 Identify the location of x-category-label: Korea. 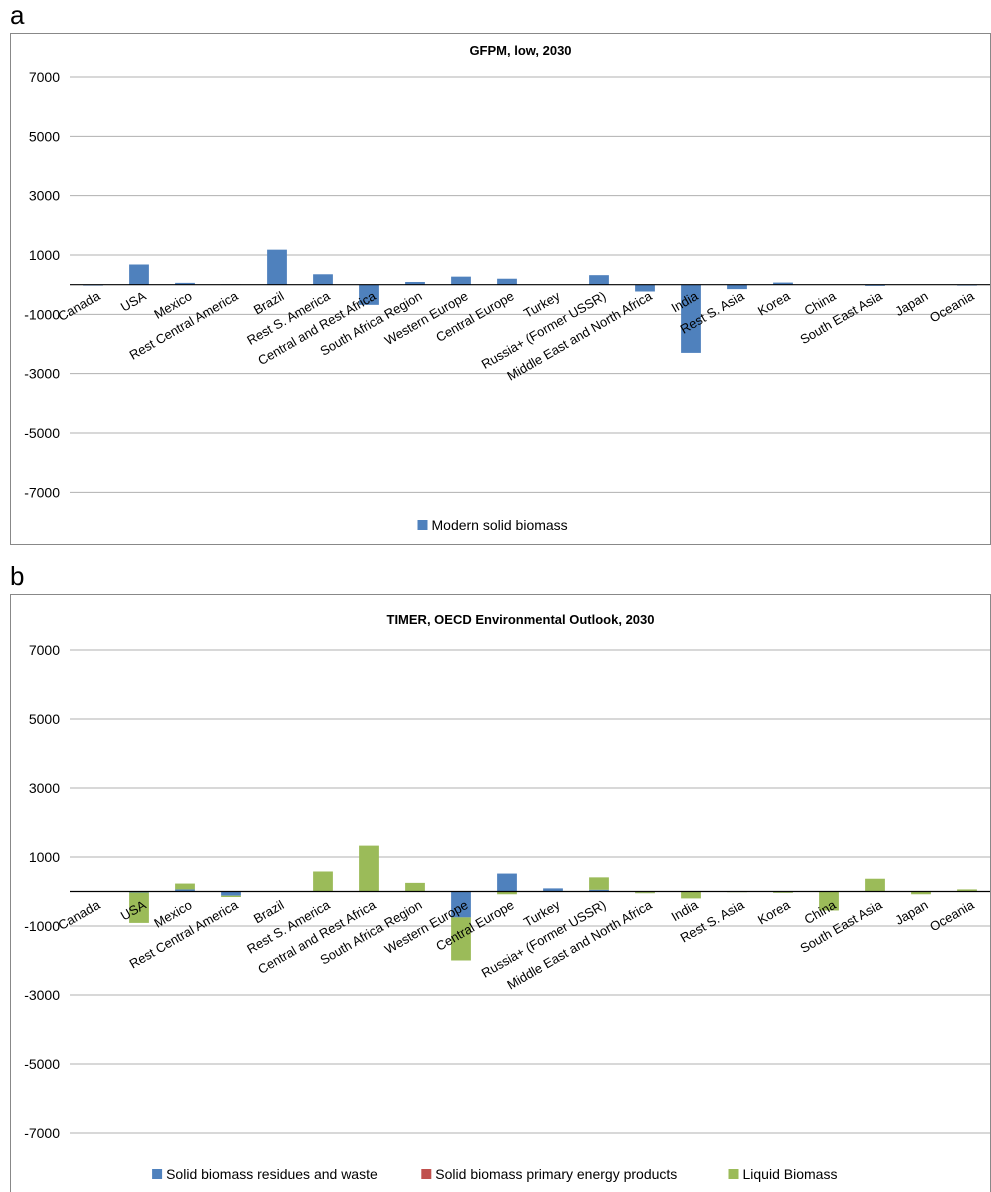
(774, 912).